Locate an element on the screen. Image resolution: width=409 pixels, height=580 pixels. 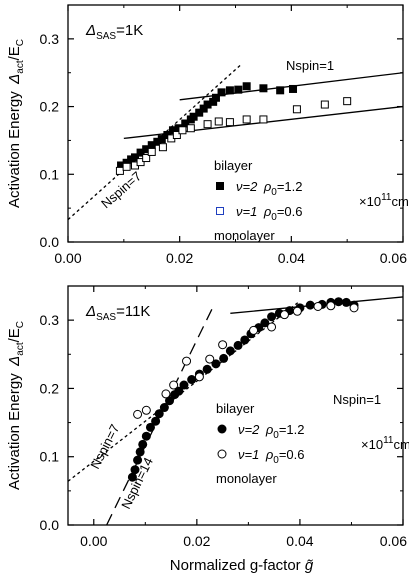
y-tick-label: 0.3 is located at coordinates (50, 39).